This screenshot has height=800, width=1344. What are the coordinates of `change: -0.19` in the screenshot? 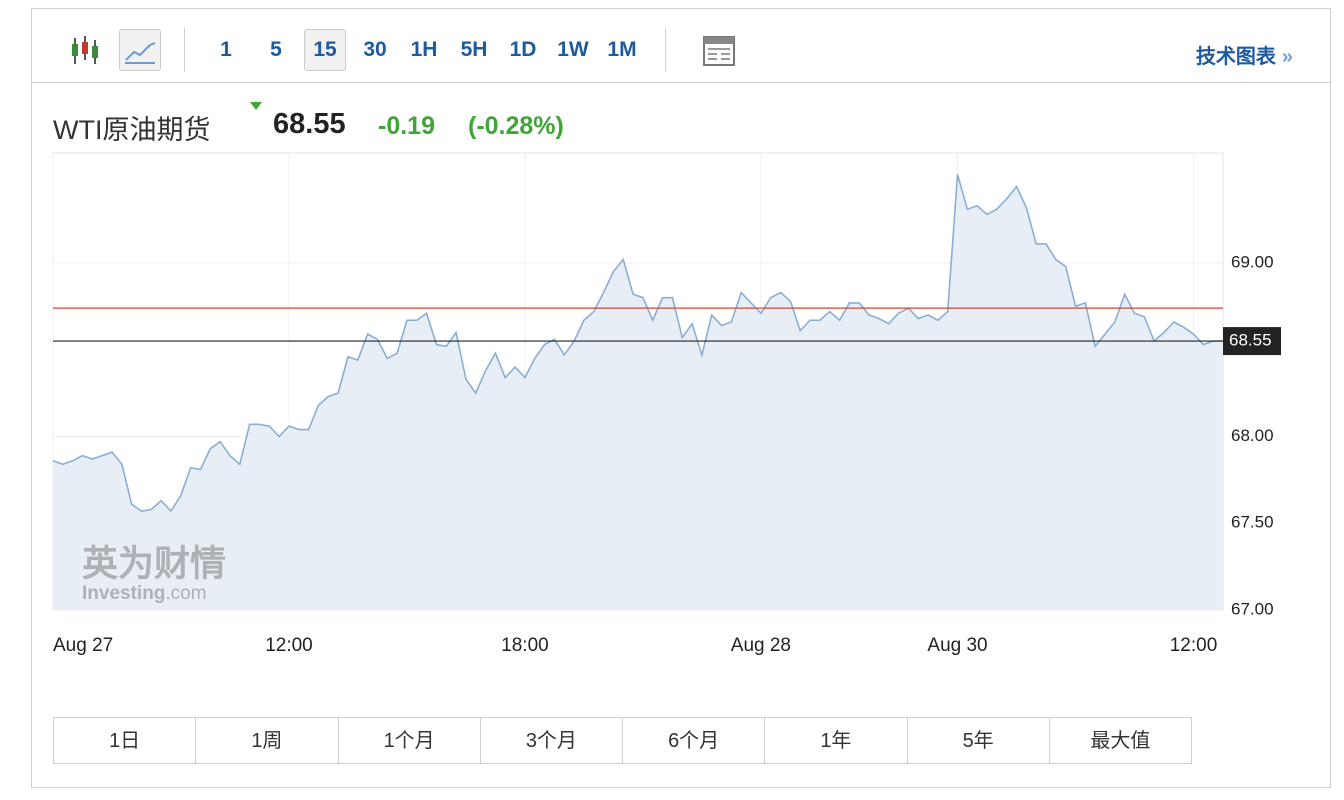 It's located at (406, 126).